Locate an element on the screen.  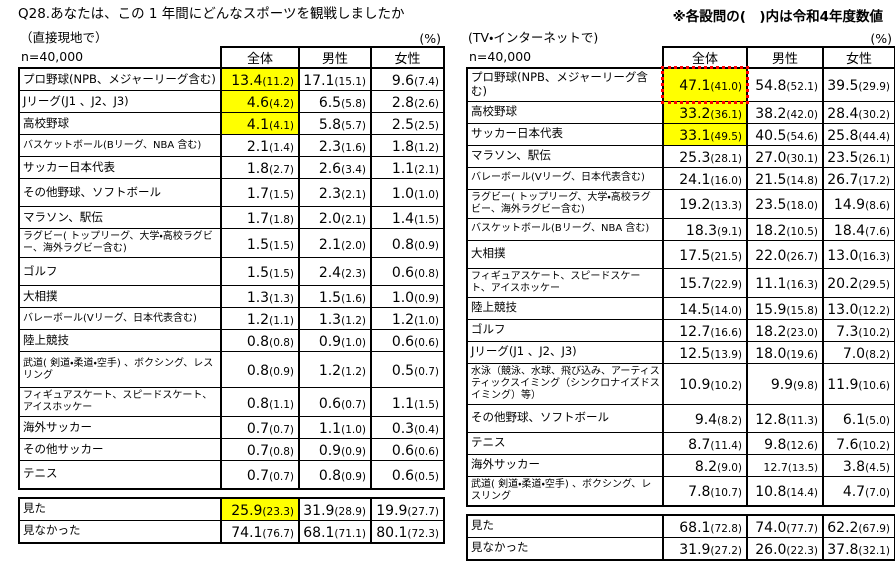
cell-female: 14.9(8.6) is located at coordinates (858, 203).